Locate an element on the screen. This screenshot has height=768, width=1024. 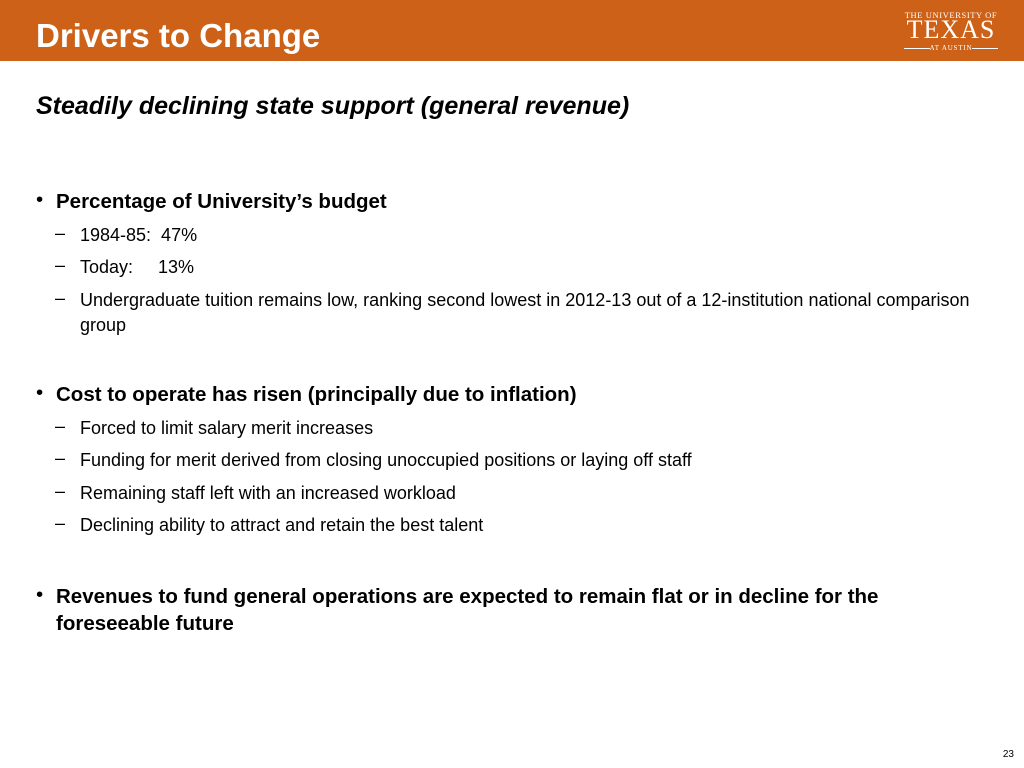
logo-top-text: THE UNIVERSITY OF is located at coordinates (951, 15).